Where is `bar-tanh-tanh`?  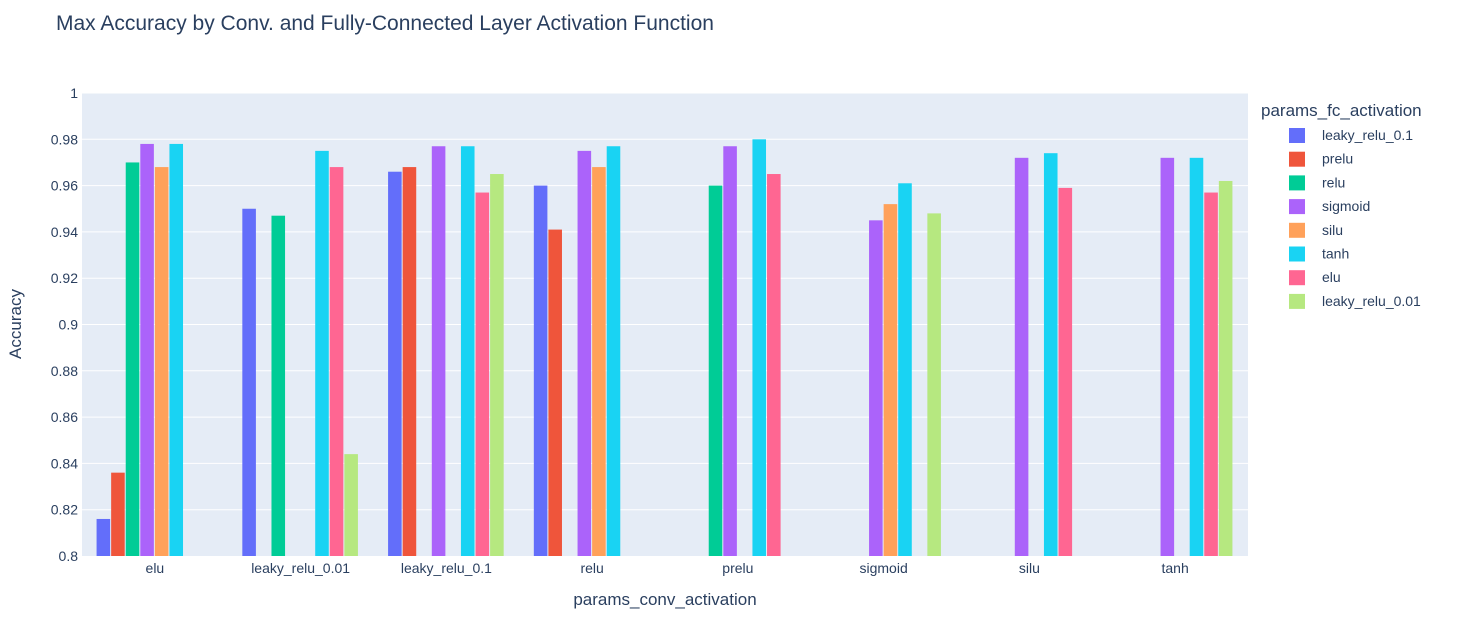
bar-tanh-tanh is located at coordinates (1196, 356).